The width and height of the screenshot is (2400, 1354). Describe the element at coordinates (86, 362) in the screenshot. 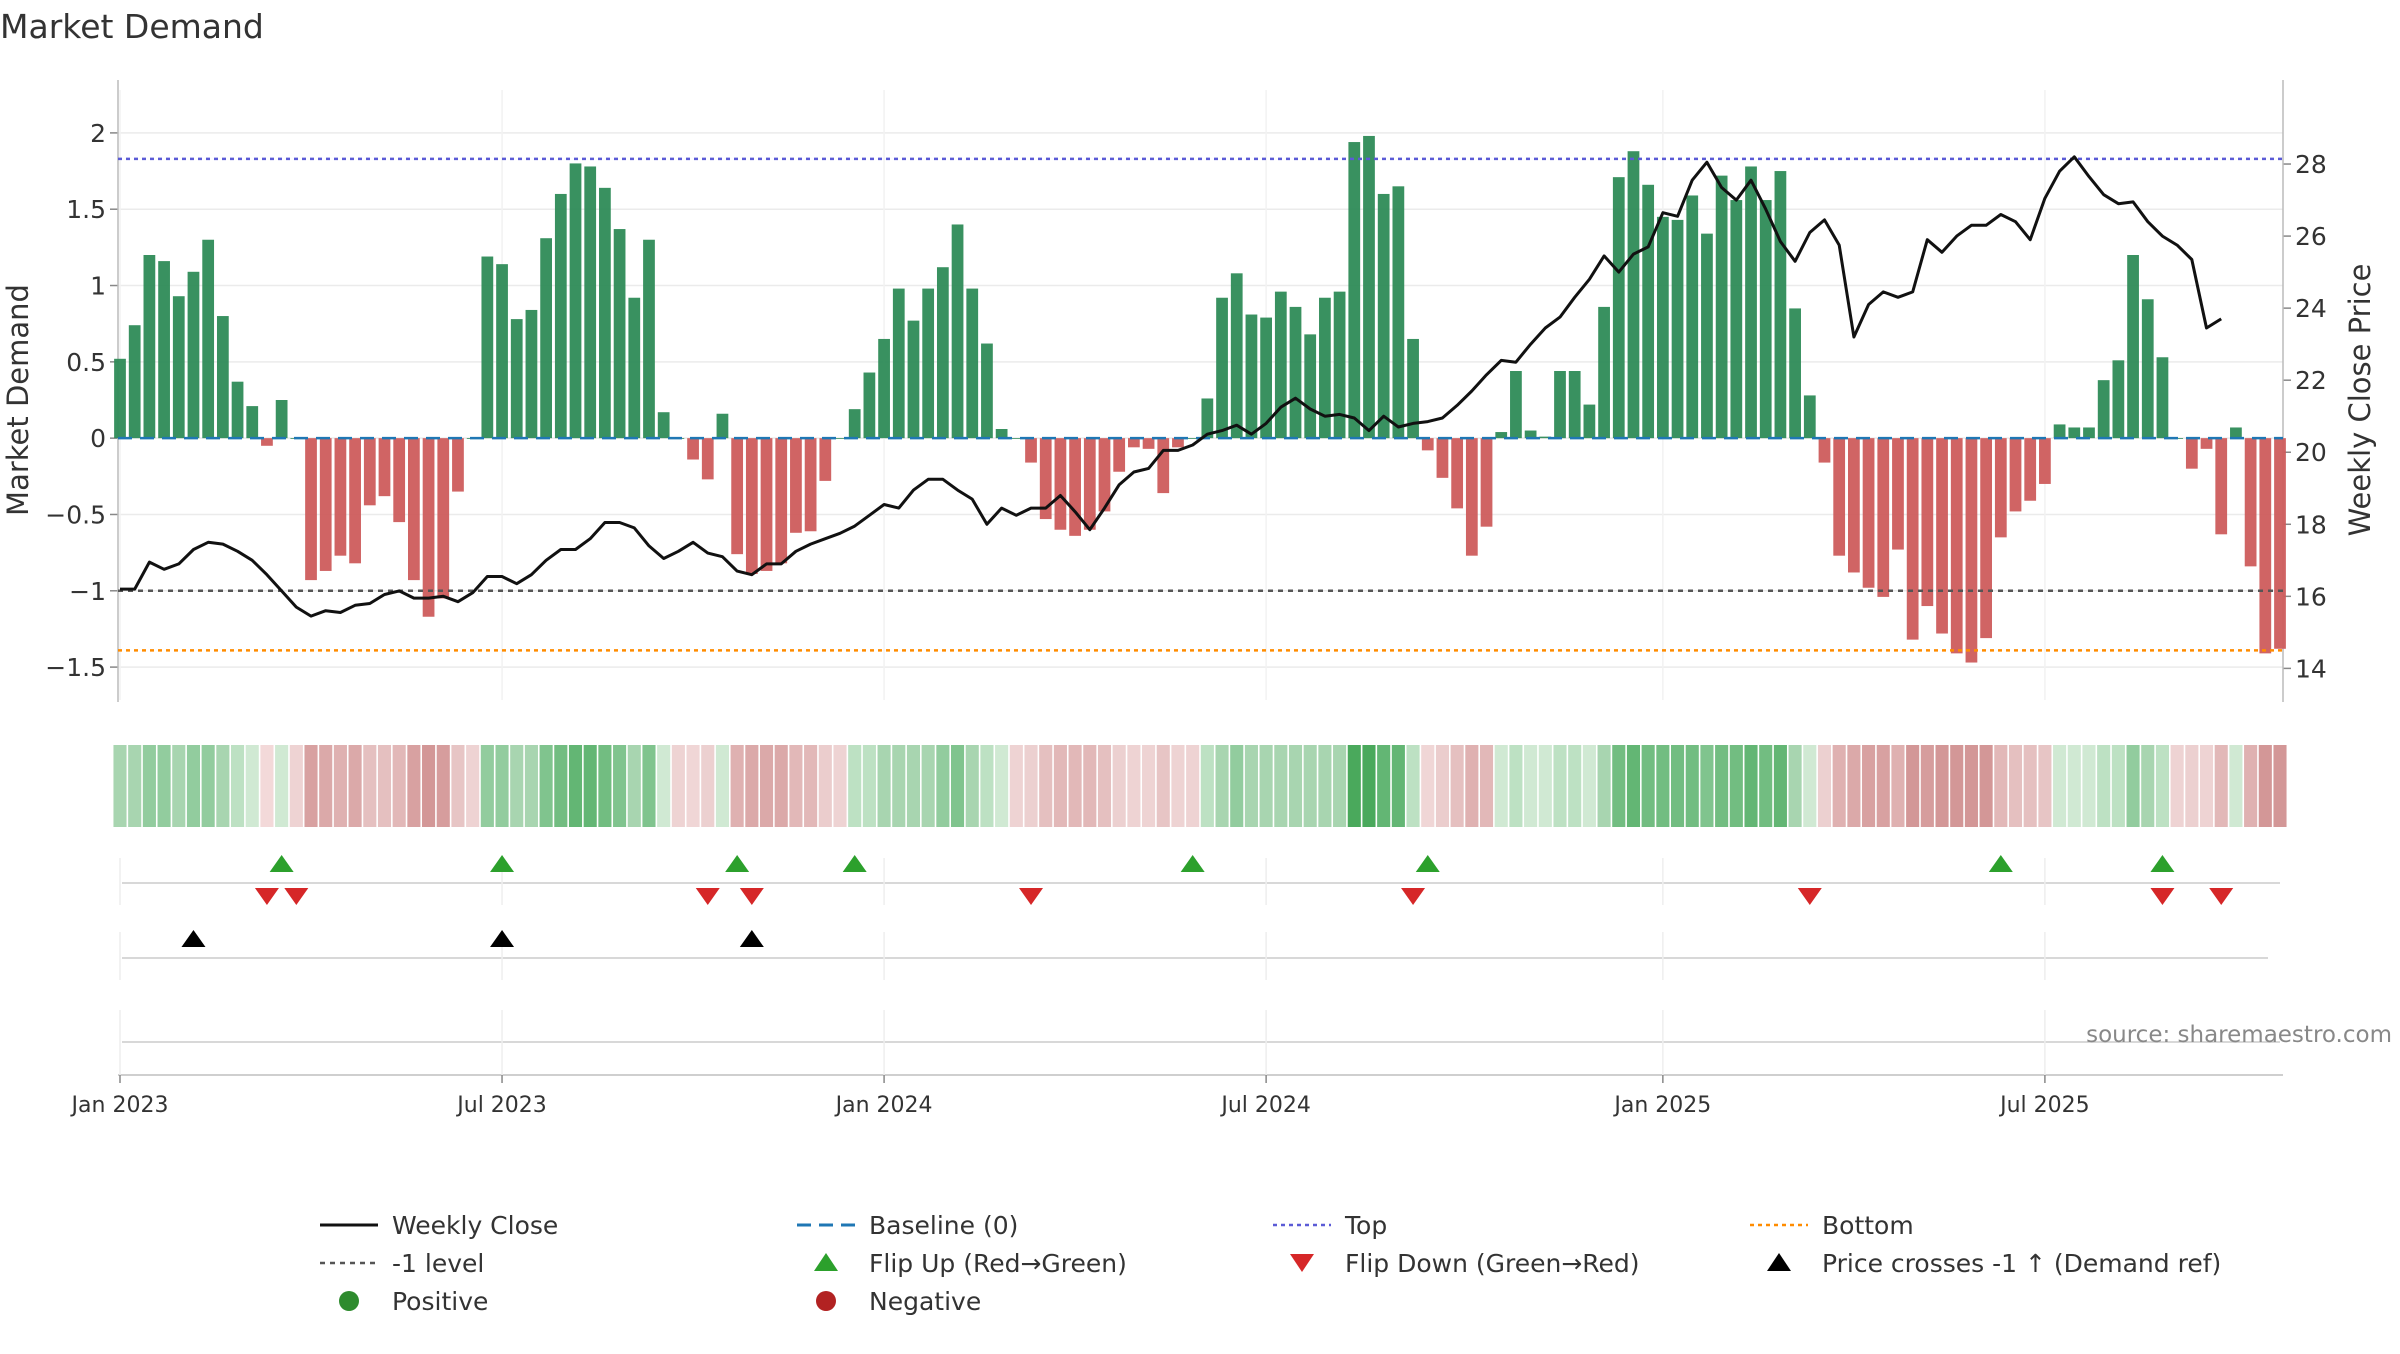

I see `y-tick-label: 0.5` at that location.